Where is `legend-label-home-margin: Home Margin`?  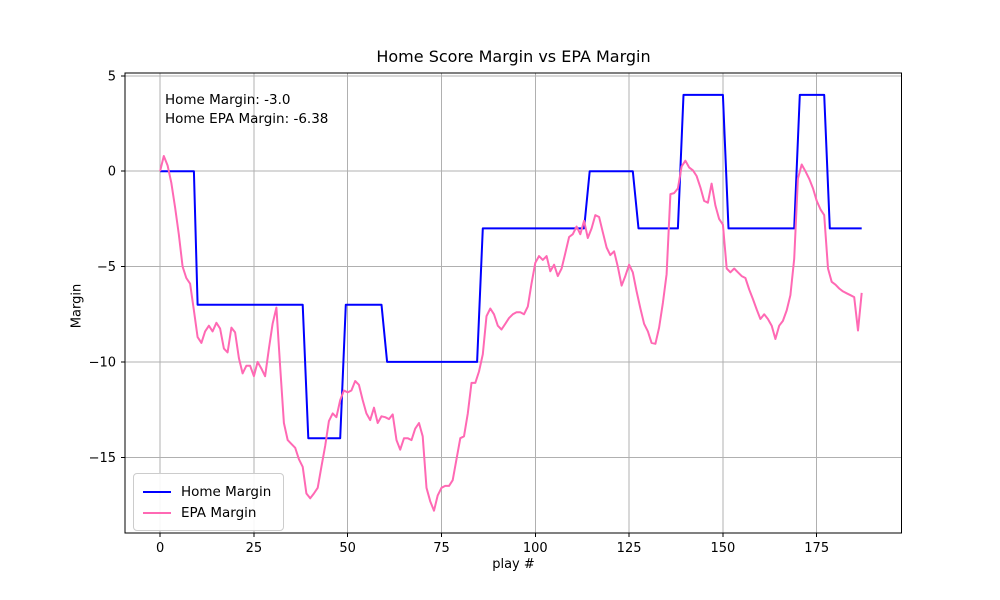 legend-label-home-margin: Home Margin is located at coordinates (226, 491).